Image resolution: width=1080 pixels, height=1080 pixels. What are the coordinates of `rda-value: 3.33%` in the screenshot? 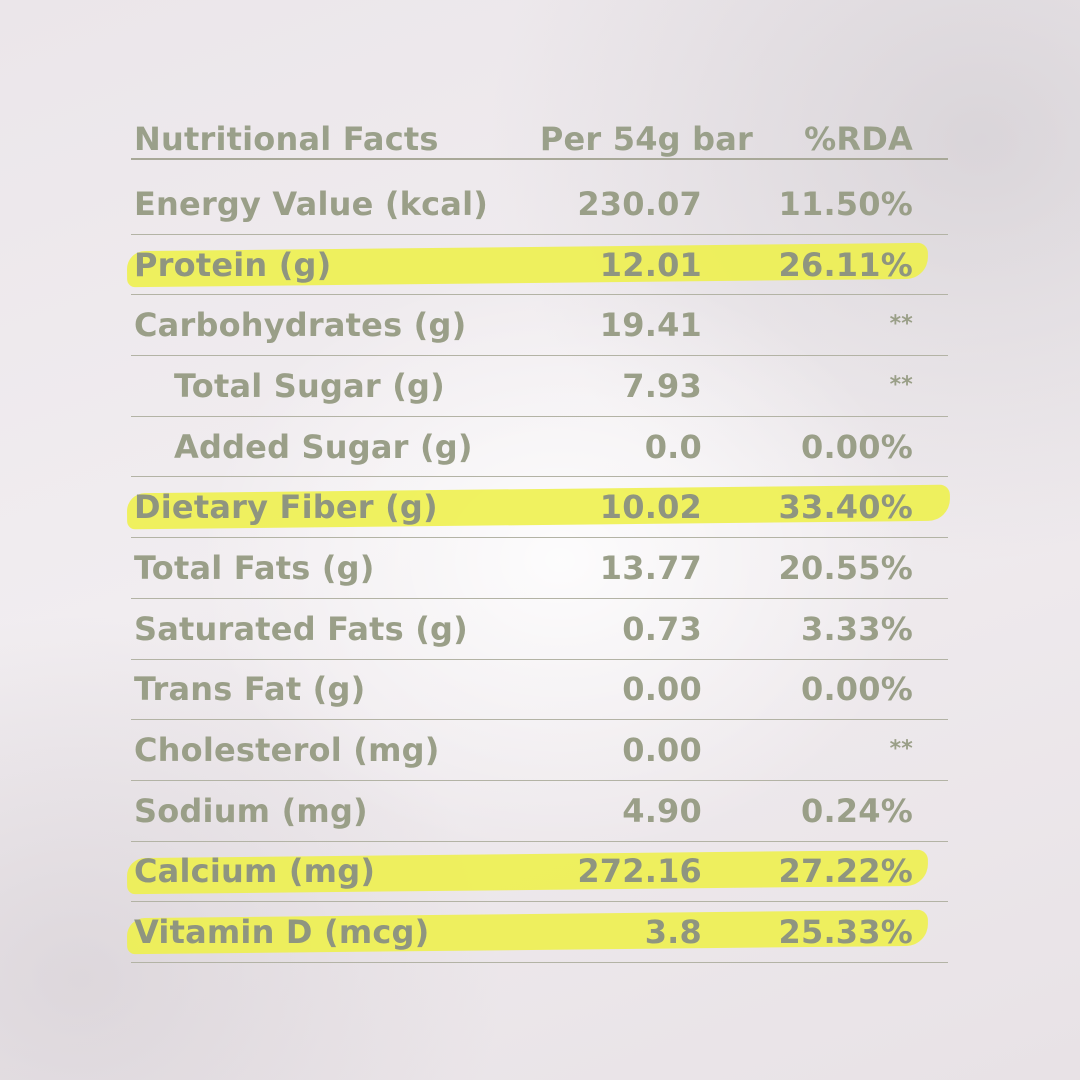 It's located at (856, 628).